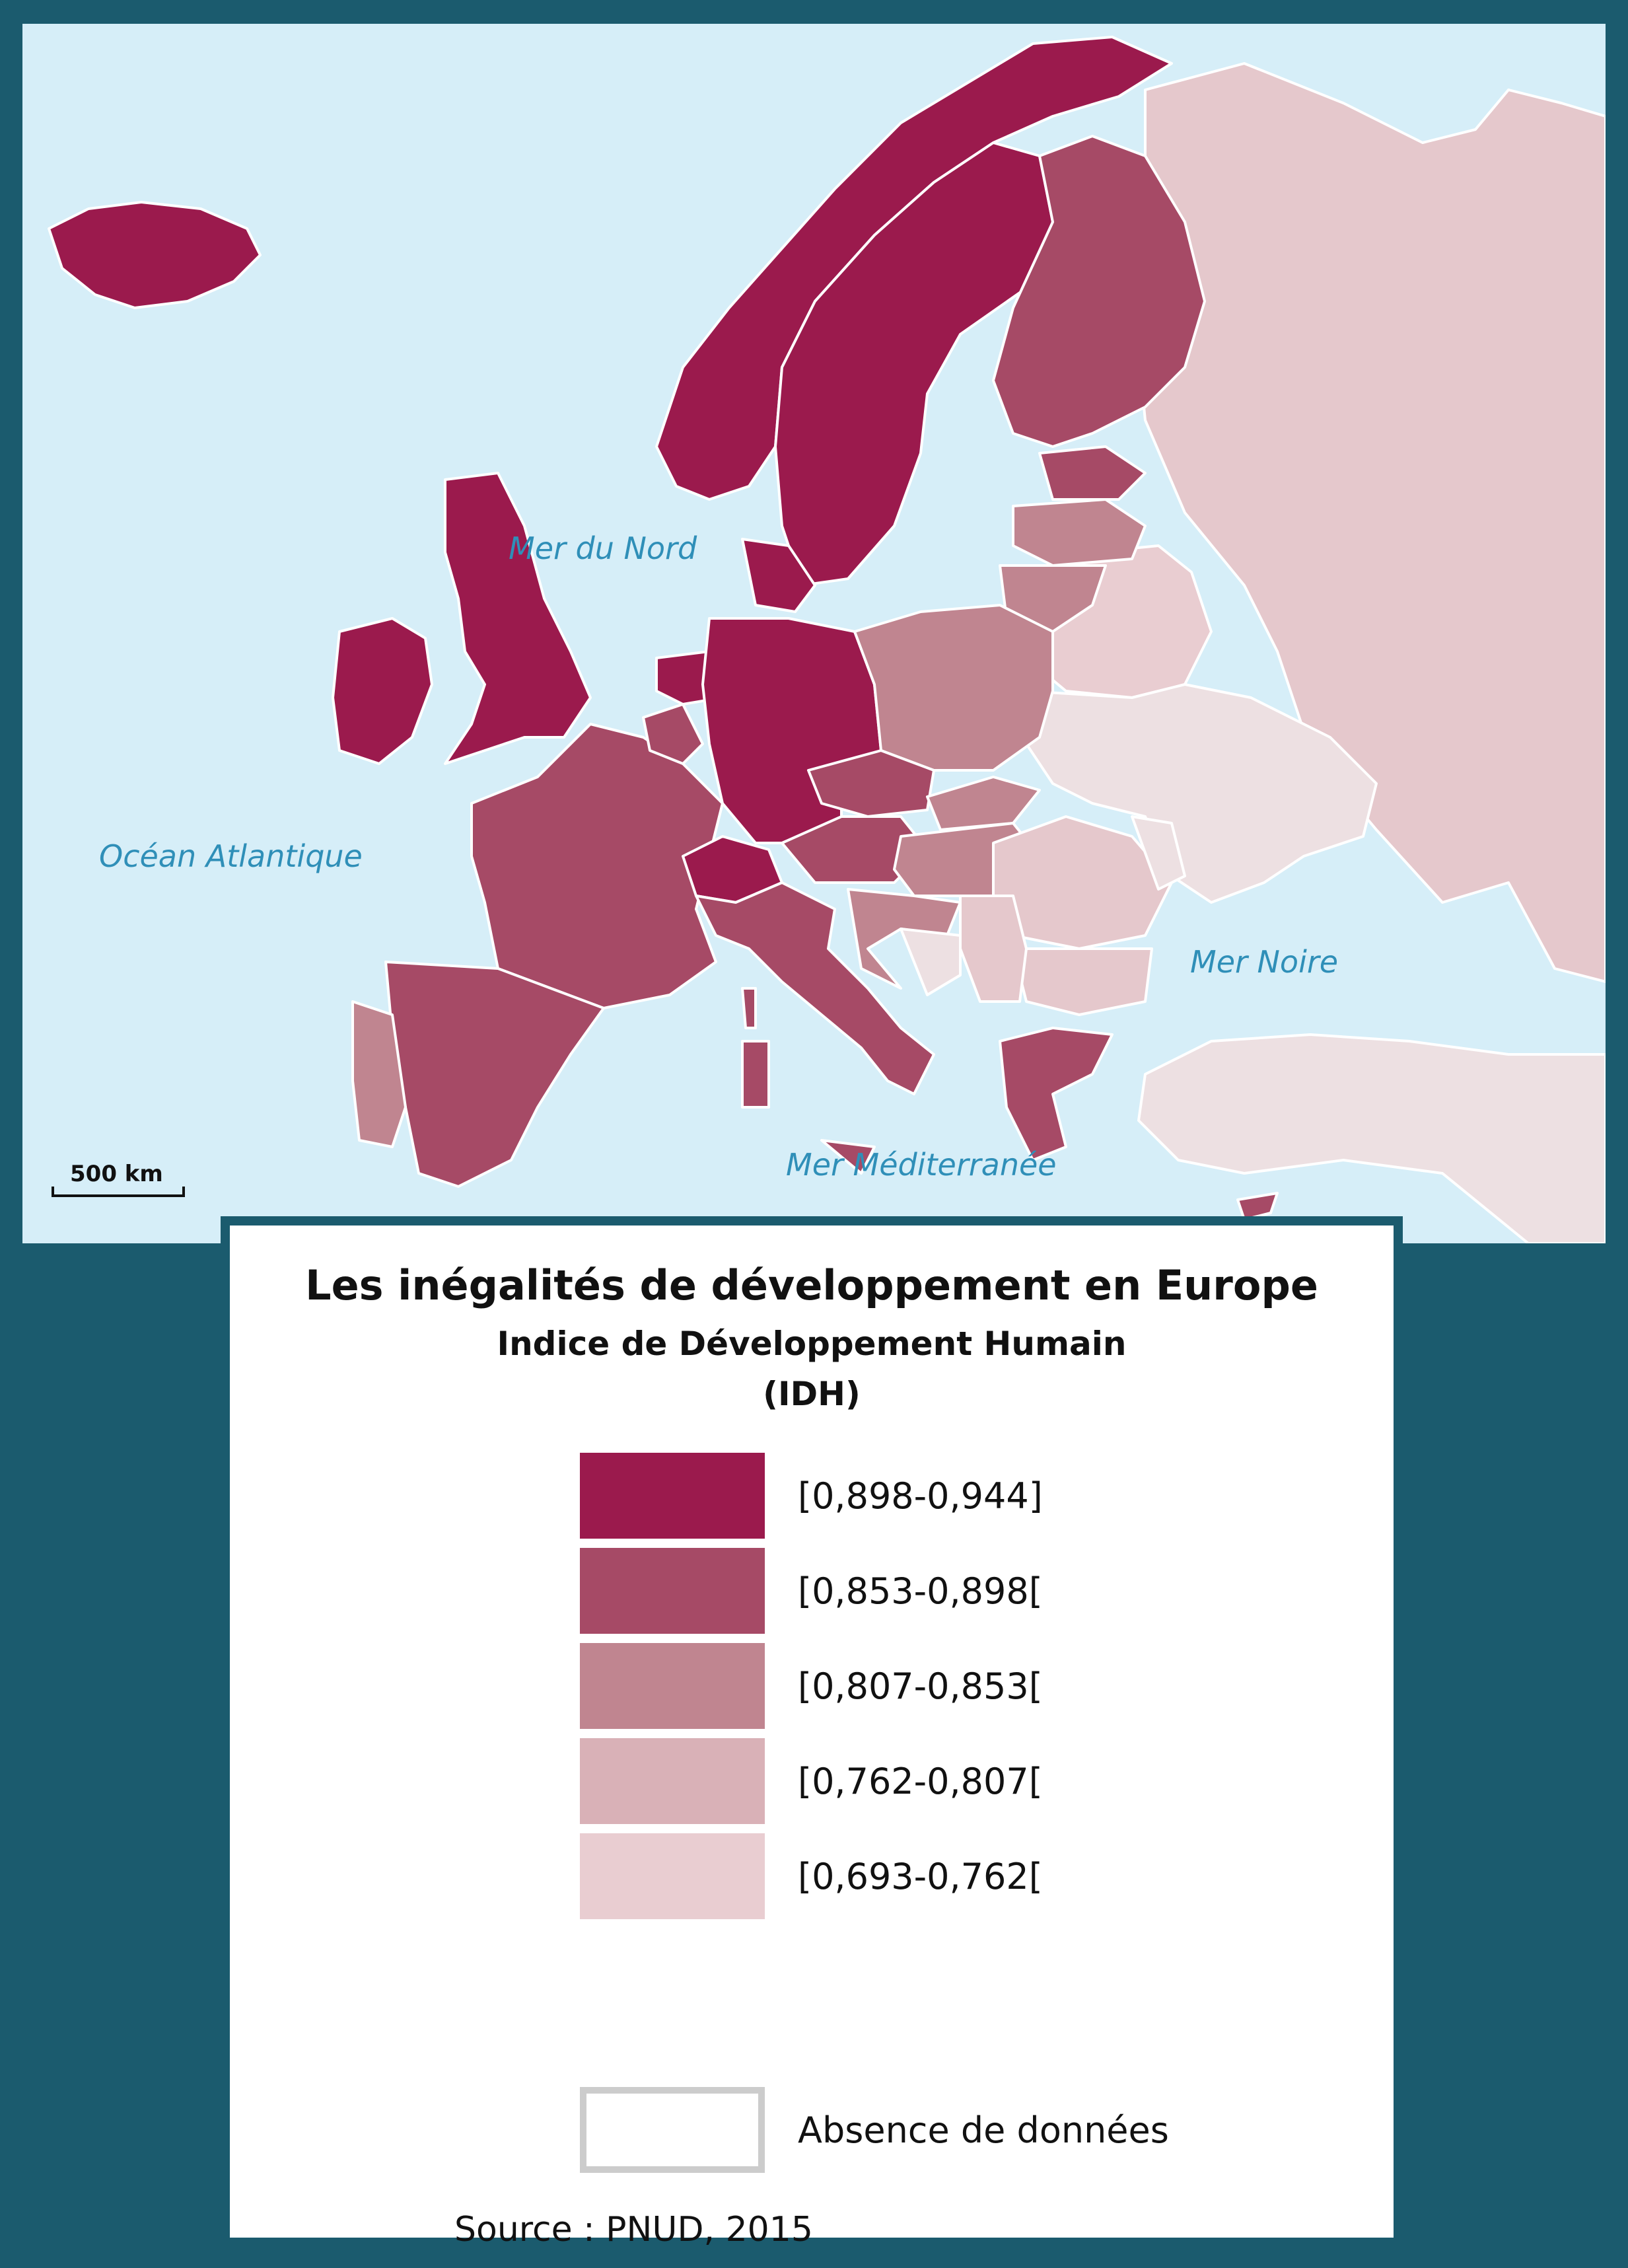 This screenshot has width=1628, height=2268. I want to click on country-greece, so click(1057, 1094).